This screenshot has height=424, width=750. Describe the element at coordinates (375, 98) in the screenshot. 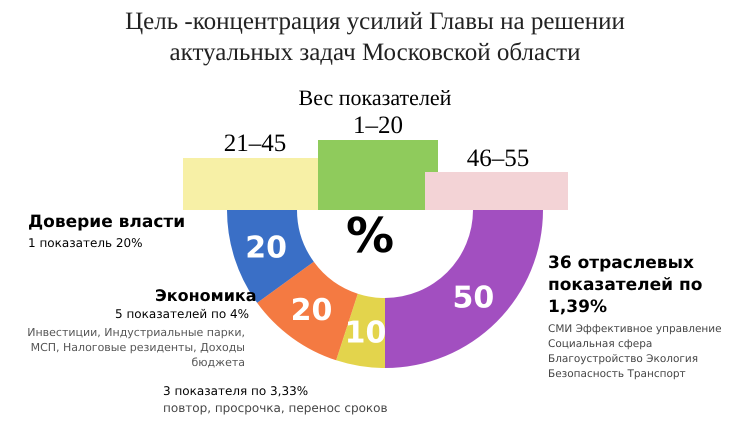

I see `text: Вес показателей` at that location.